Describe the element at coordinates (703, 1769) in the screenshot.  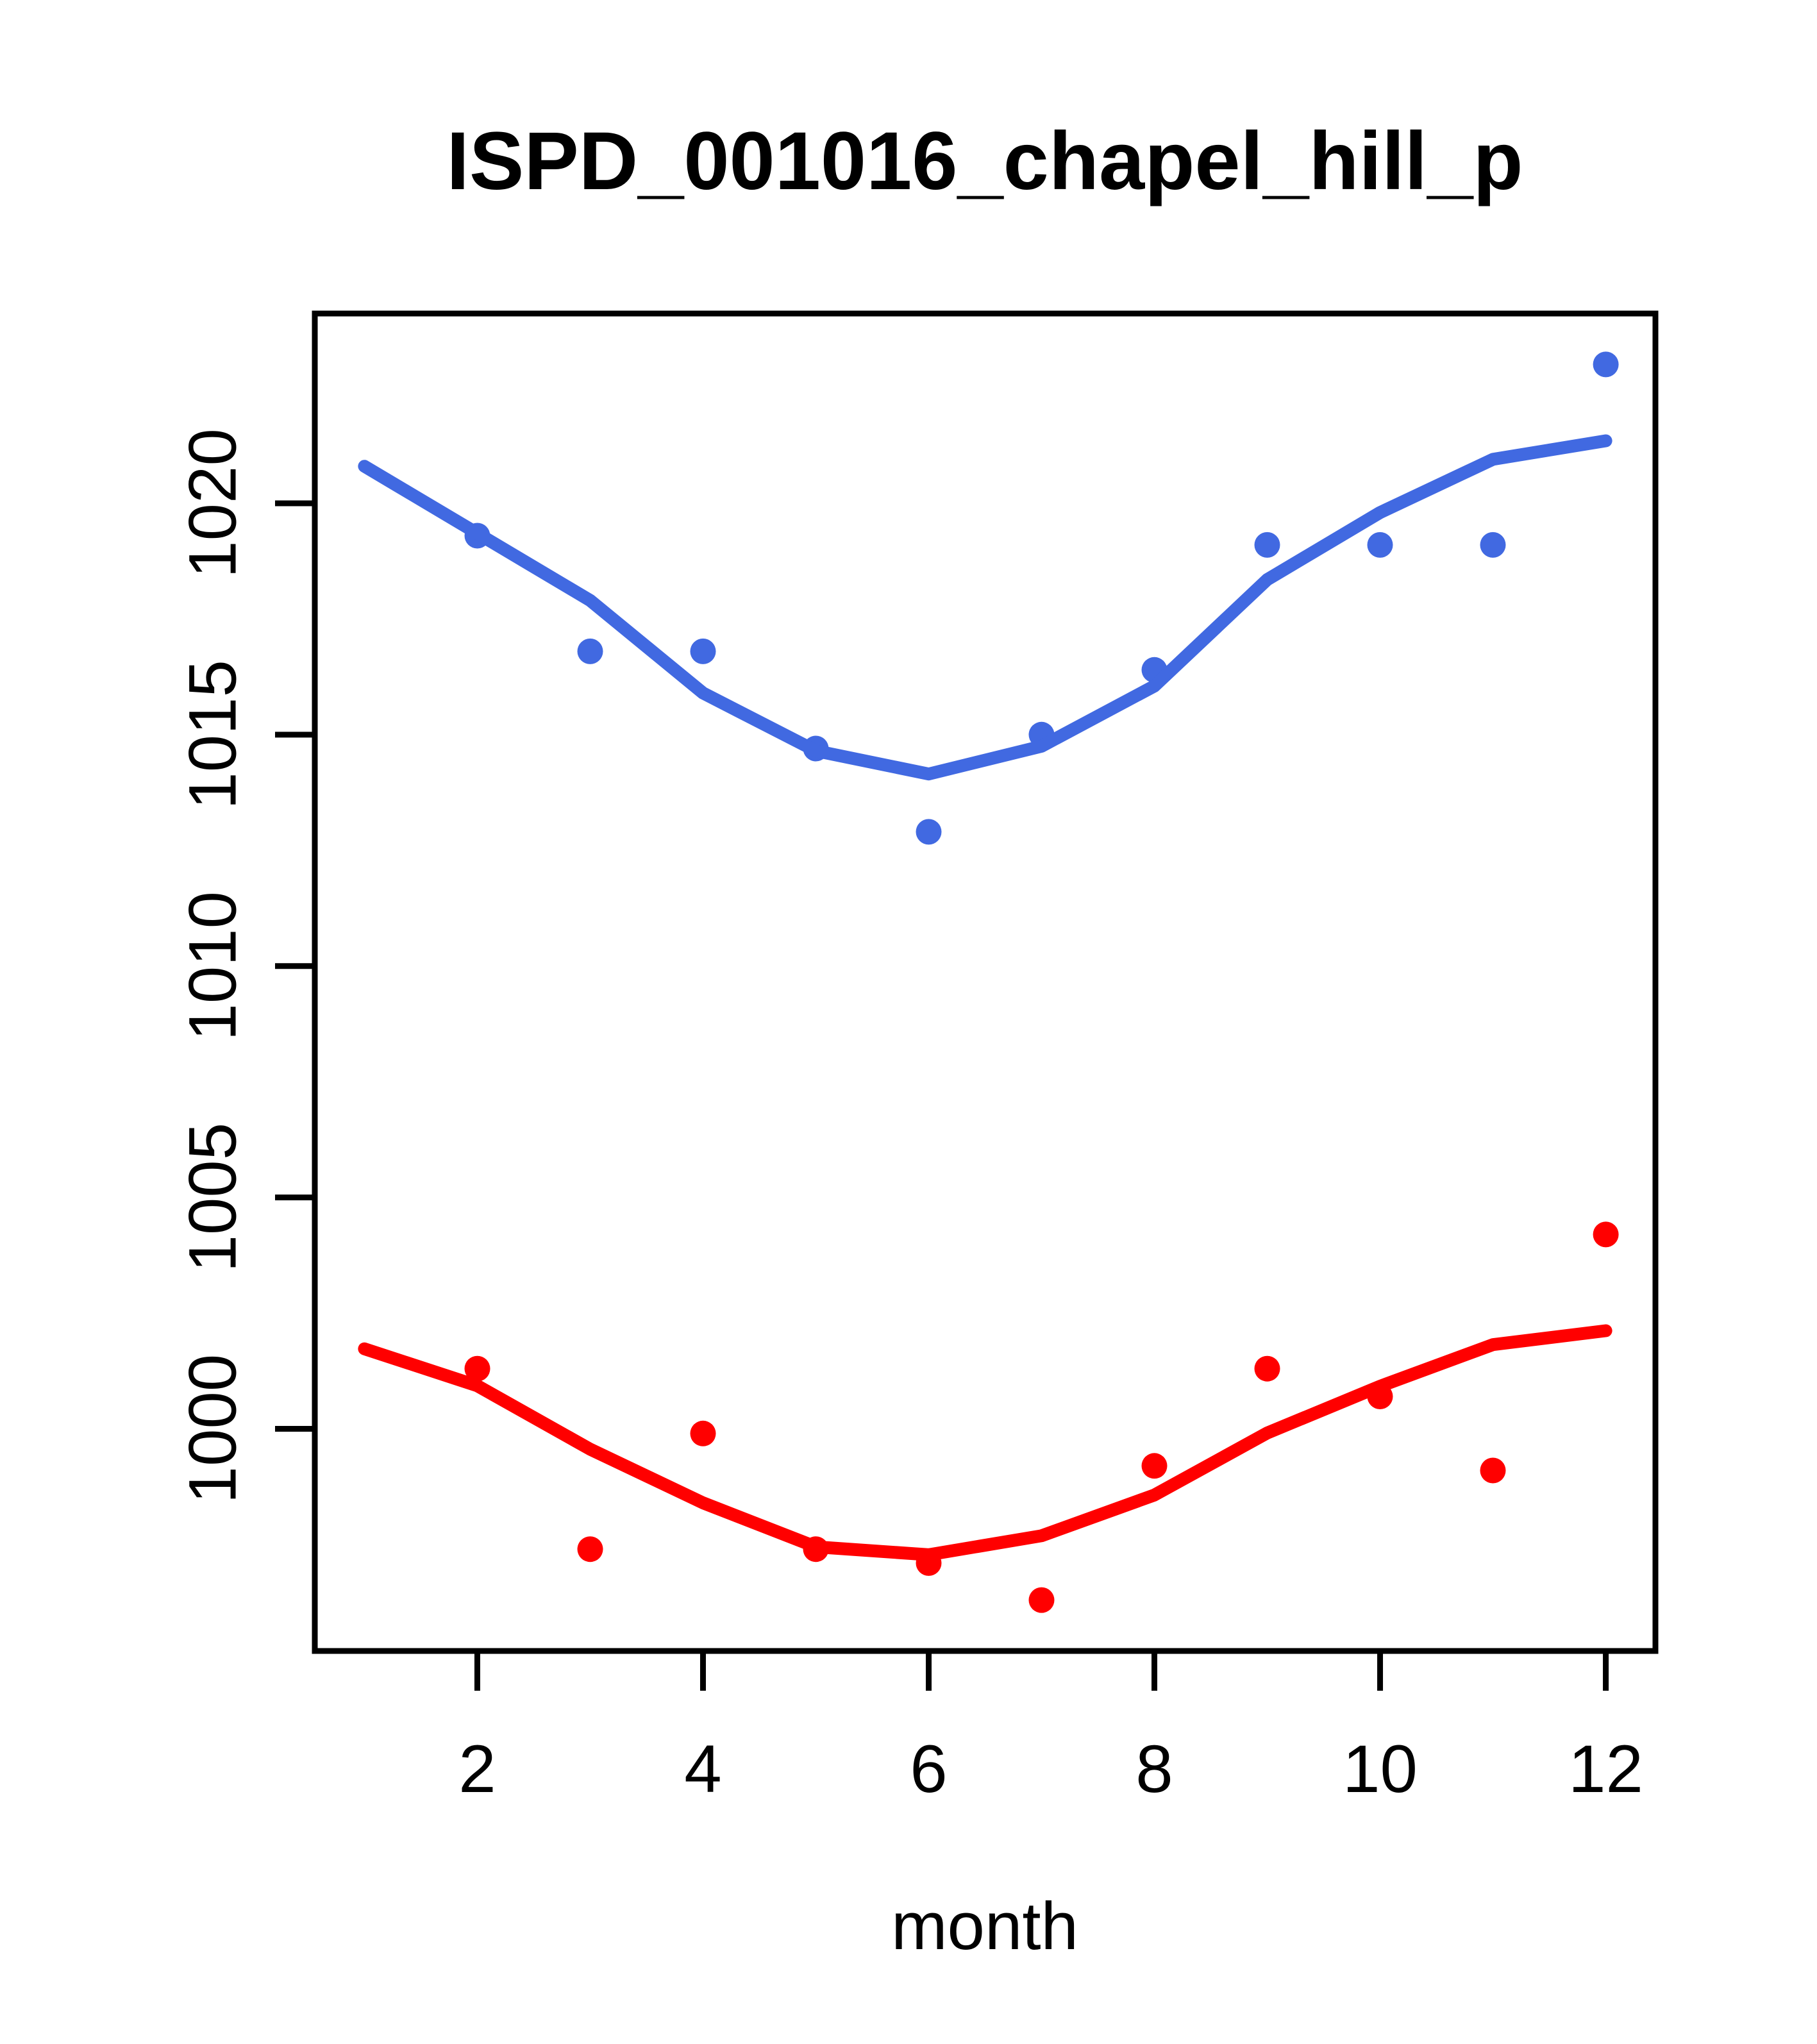
I see `x-tick-label: 4` at that location.